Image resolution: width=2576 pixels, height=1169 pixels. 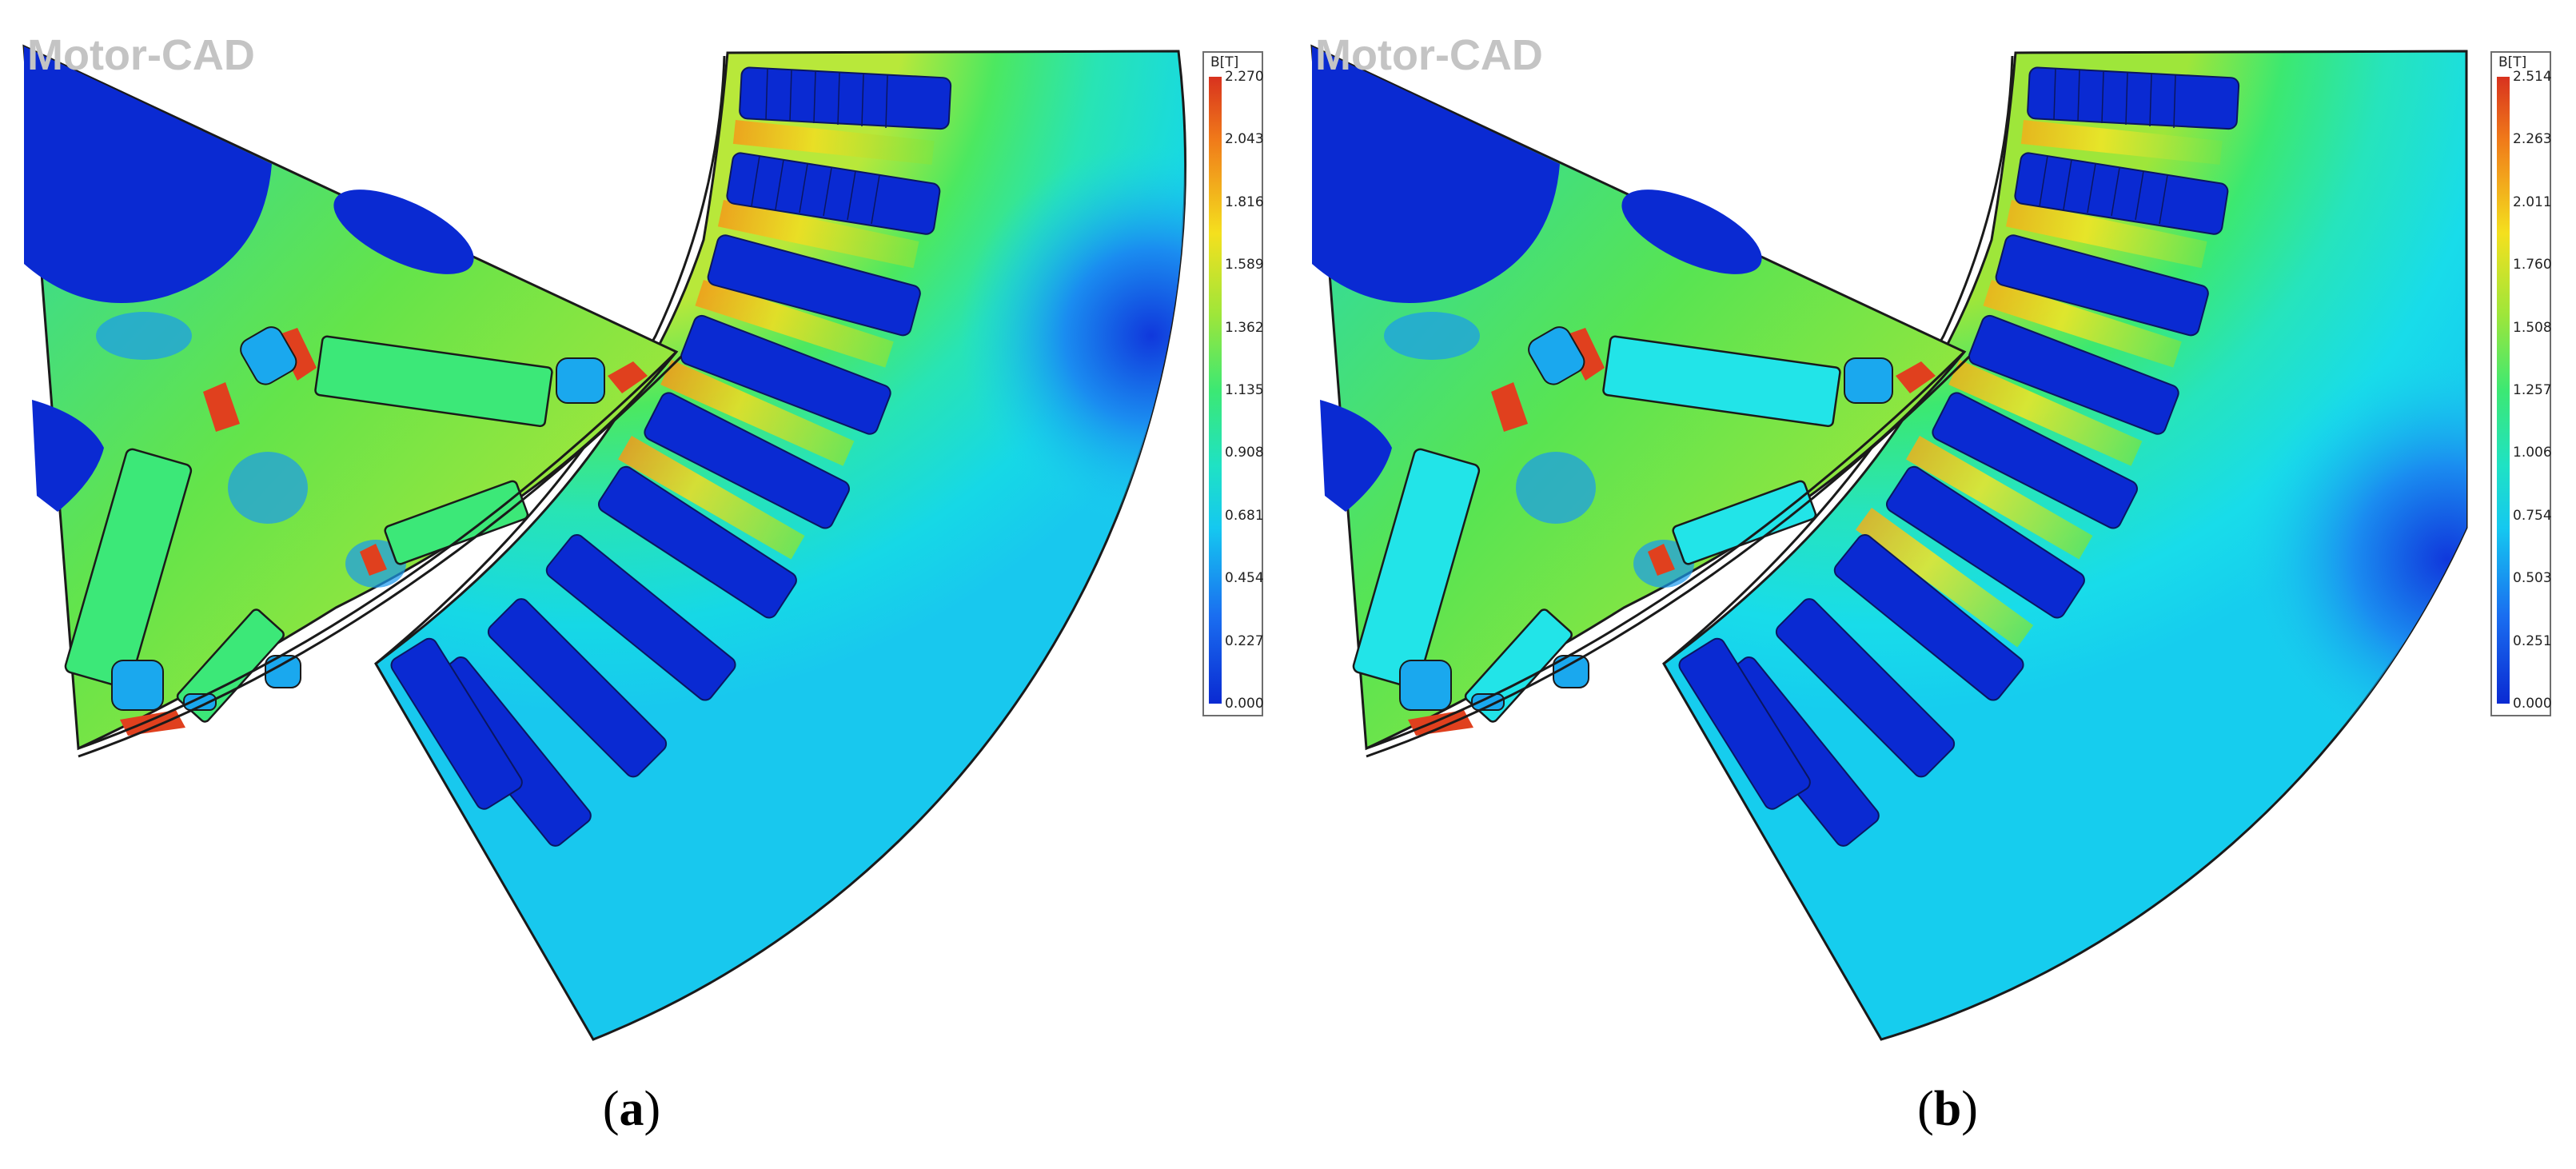 What do you see at coordinates (2532, 77) in the screenshot?
I see `colorbar-tick: 2.514` at bounding box center [2532, 77].